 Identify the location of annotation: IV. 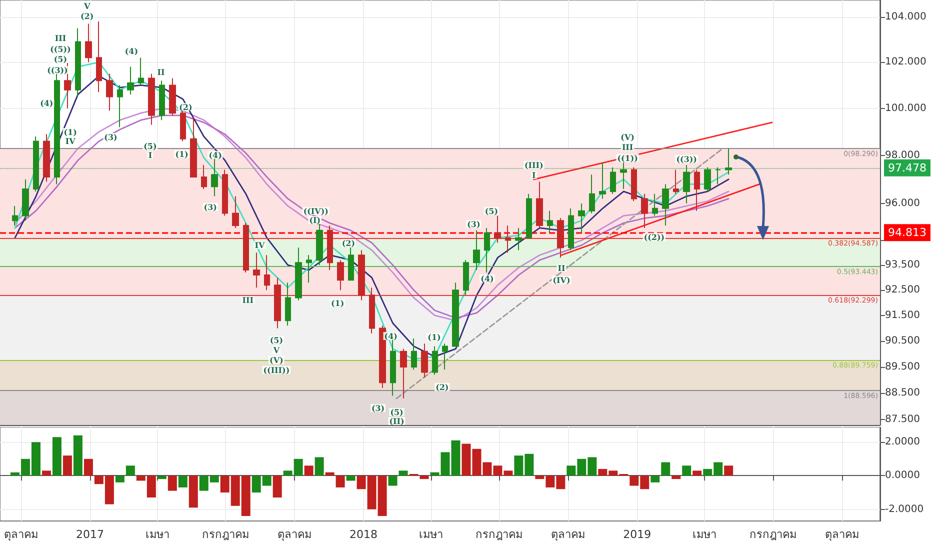
(260, 245).